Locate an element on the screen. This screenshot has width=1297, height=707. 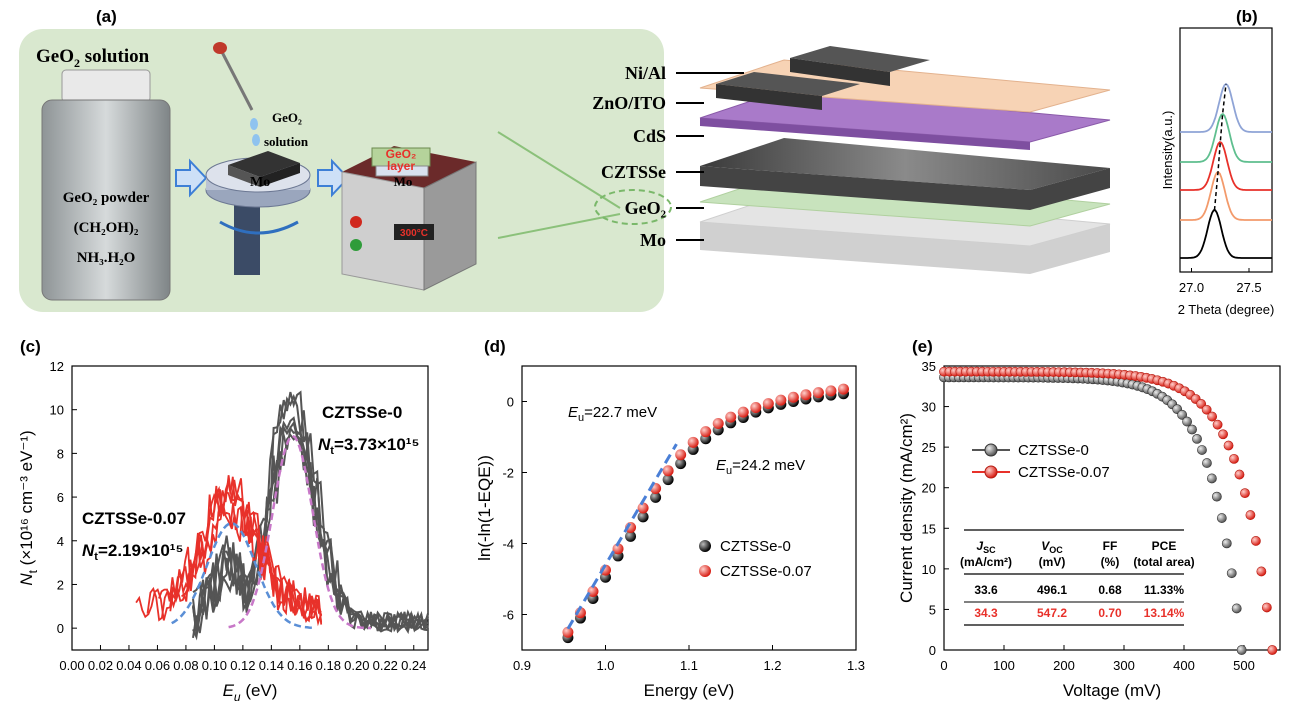
stack-label: CdS is located at coordinates (649, 136).